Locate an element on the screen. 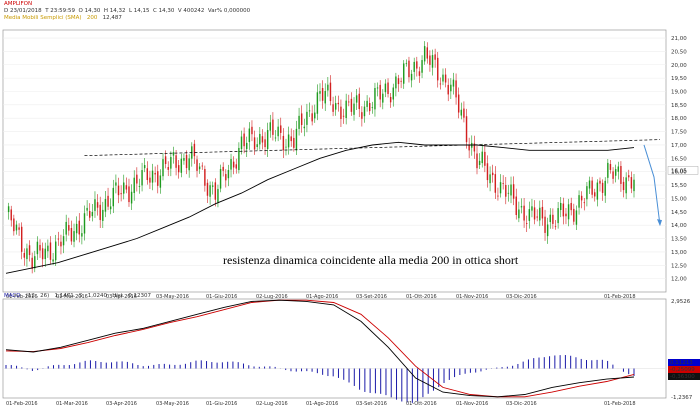 This screenshot has width=700, height=414. price-x-tick-label: 03-Apr-2016 is located at coordinates (121, 297).